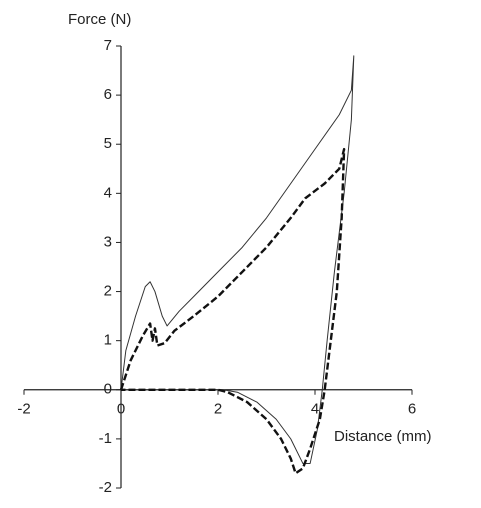 The height and width of the screenshot is (508, 481). Describe the element at coordinates (99, 19) in the screenshot. I see `y-axis-label: Force (N)` at that location.